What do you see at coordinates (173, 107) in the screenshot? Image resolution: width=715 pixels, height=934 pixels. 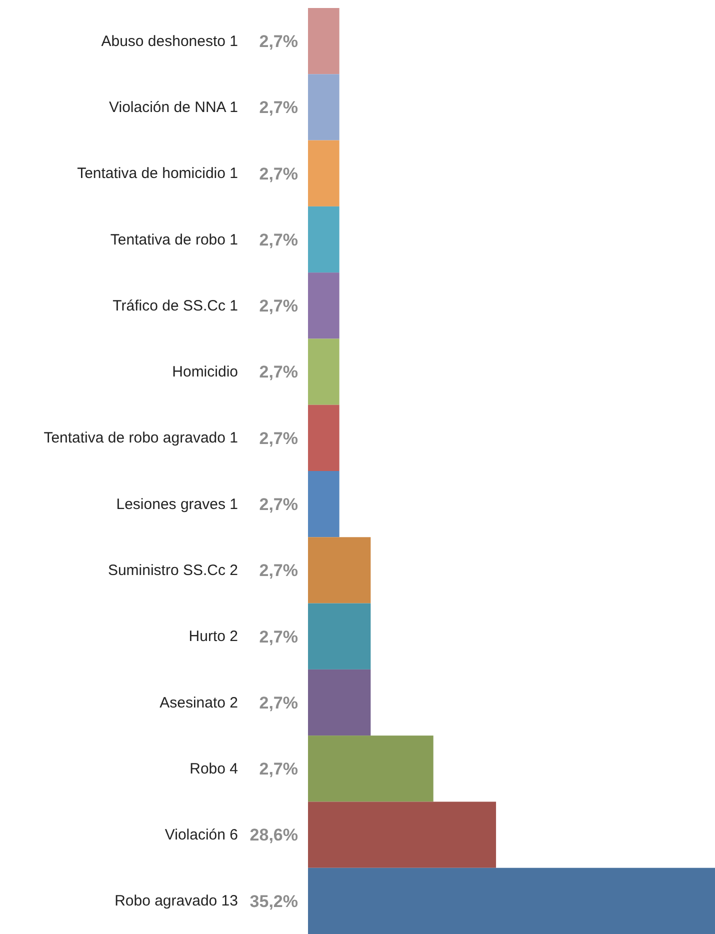 I see `y-tick-label: Violación de NNA 1` at bounding box center [173, 107].